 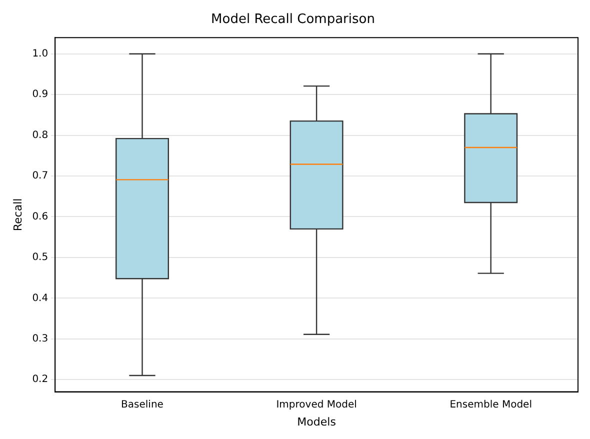 I want to click on y-tick-label: 1.0, so click(x=40, y=54).